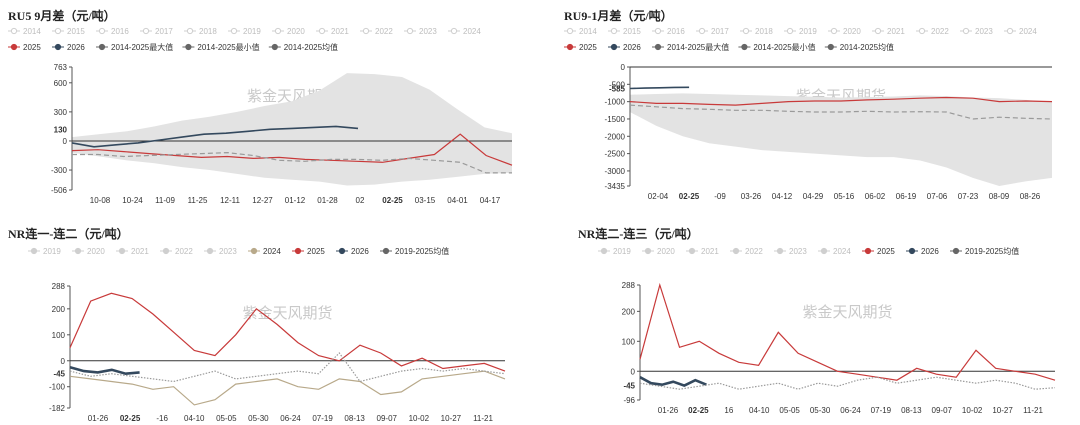 Image resolution: width=1080 pixels, height=425 pixels. Describe the element at coordinates (262, 200) in the screenshot. I see `x-tick-label: 12-27` at that location.